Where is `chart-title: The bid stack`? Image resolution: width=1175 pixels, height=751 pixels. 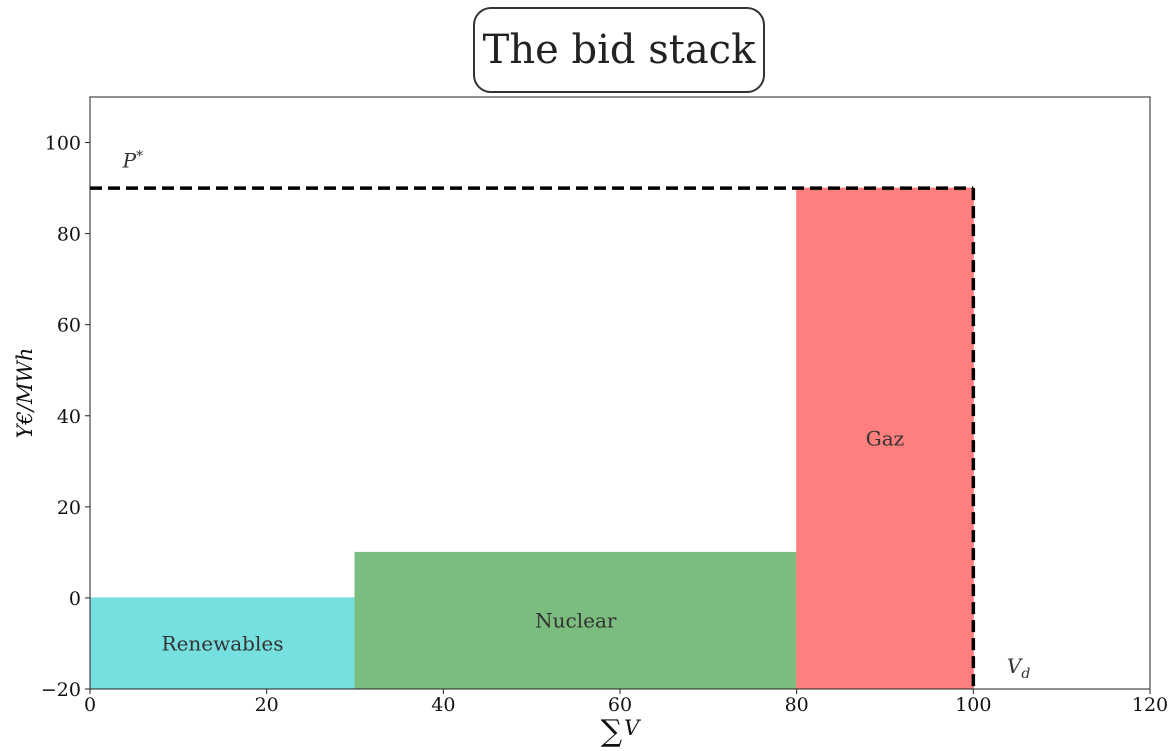 chart-title: The bid stack is located at coordinates (619, 50).